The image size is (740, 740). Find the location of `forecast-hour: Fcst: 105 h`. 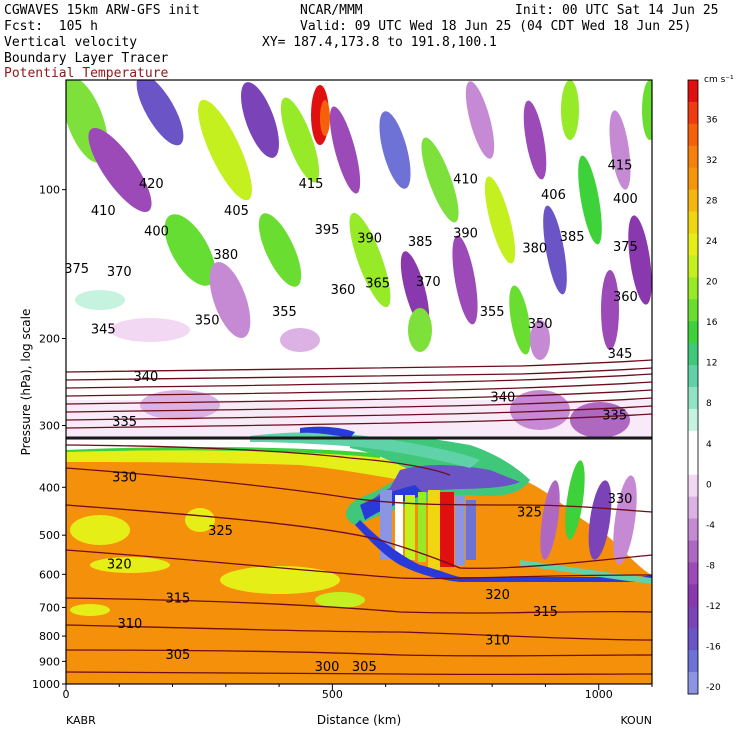

forecast-hour: Fcst: 105 h is located at coordinates (51, 26).